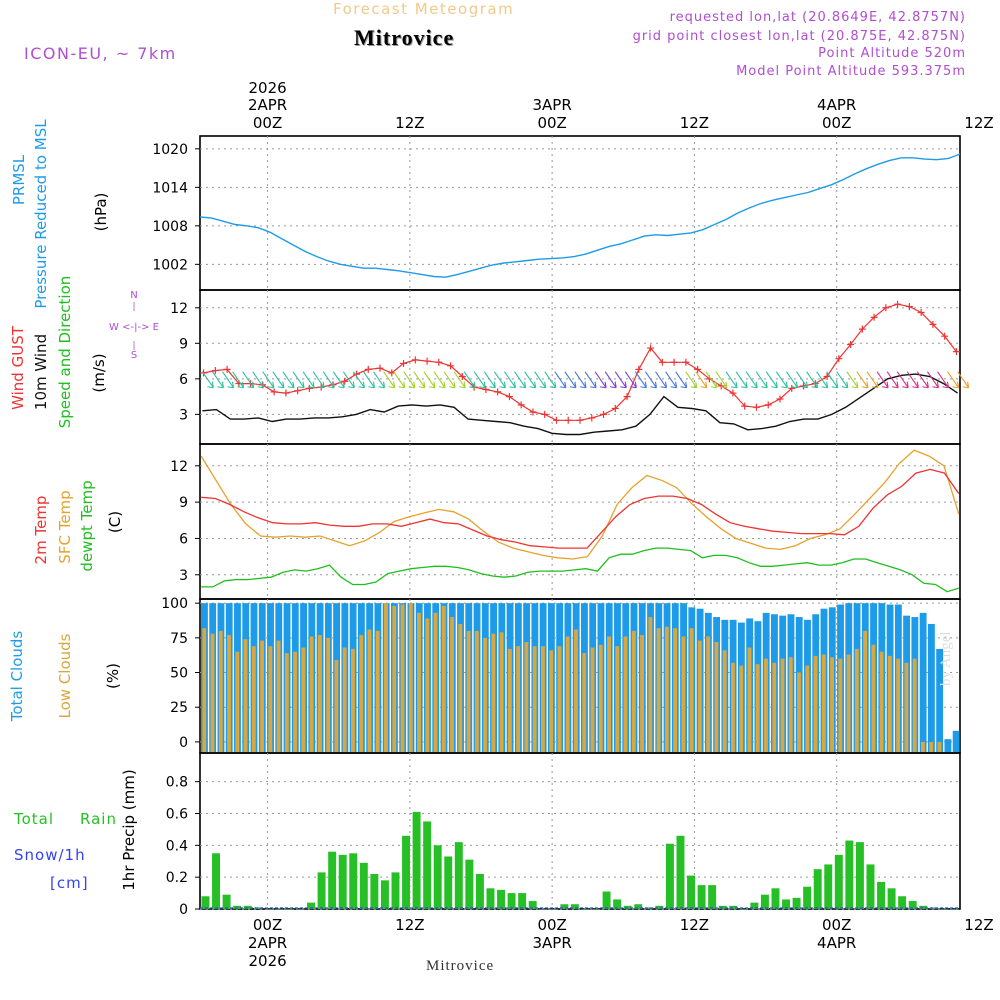 The image size is (1000, 1000). I want to click on temp-y-tick-label: 6, so click(183, 539).